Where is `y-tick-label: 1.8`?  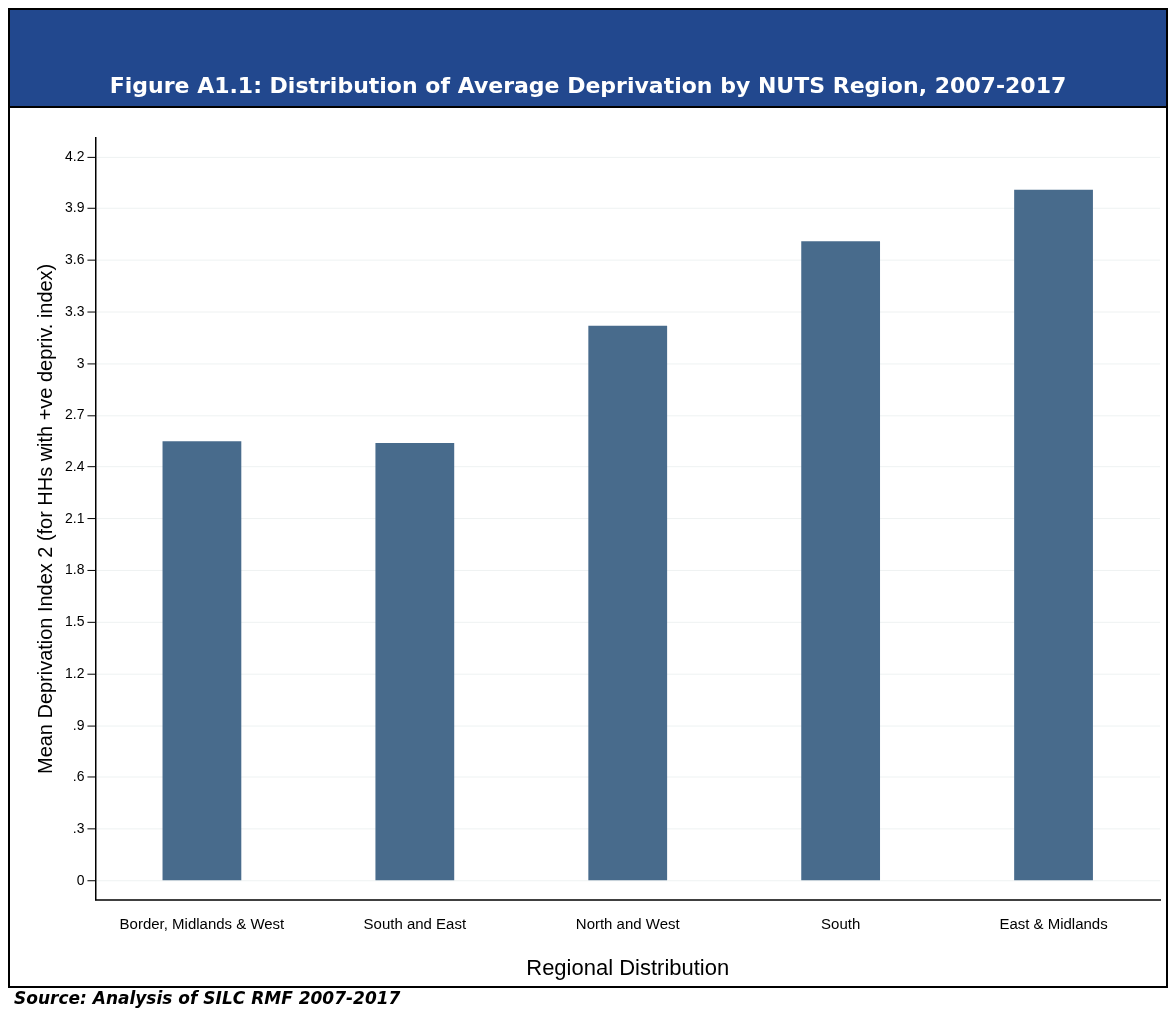
y-tick-label: 1.8 is located at coordinates (75, 569).